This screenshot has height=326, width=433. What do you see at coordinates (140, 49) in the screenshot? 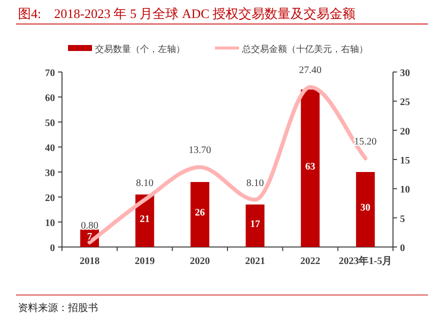
I see `legend-label: 交易数量（个，左轴）` at bounding box center [140, 49].